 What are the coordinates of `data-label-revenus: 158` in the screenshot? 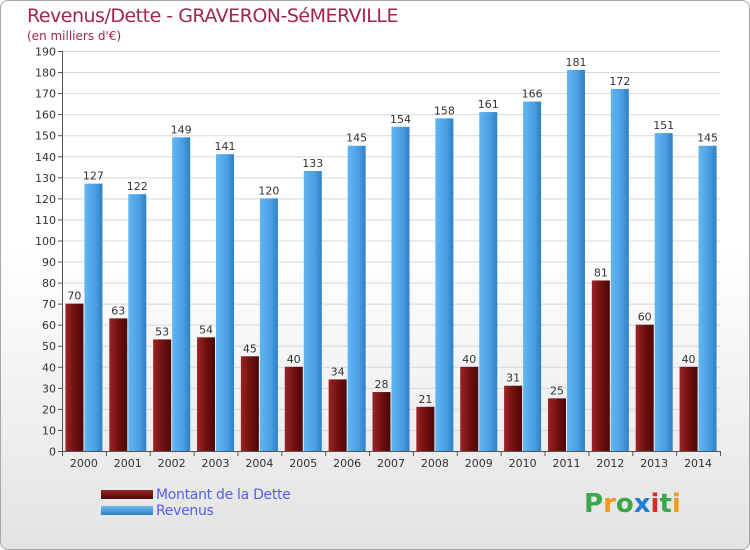 It's located at (444, 110).